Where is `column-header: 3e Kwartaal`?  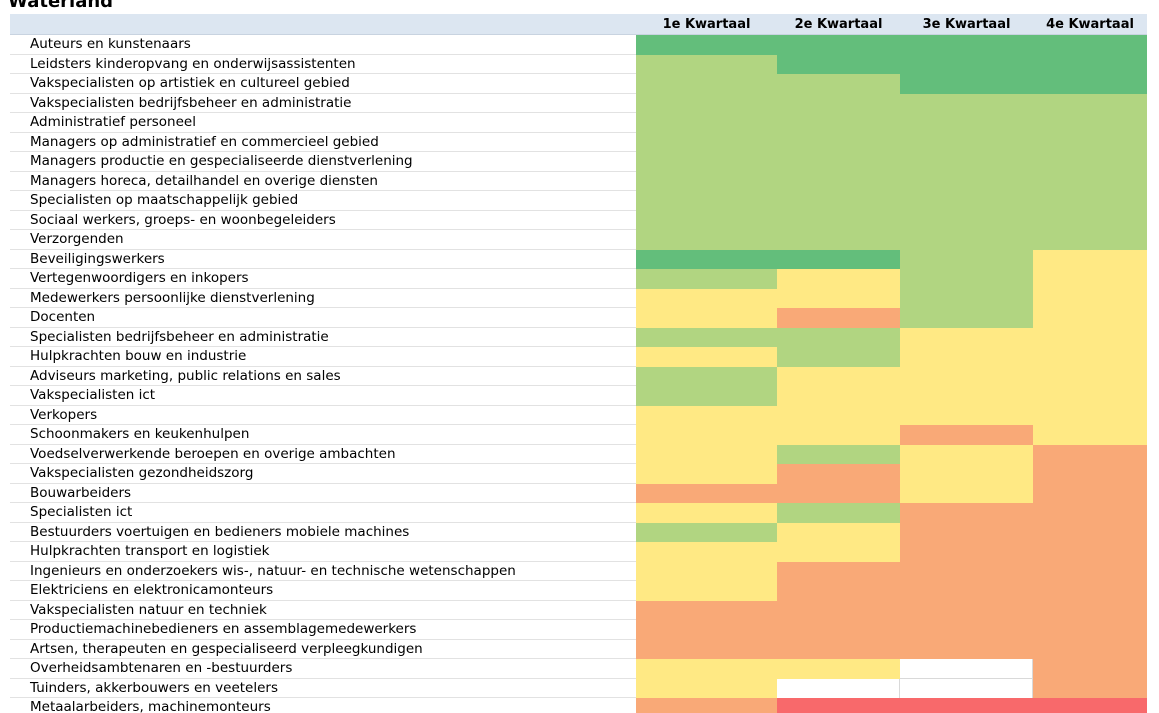
column-header: 3e Kwartaal is located at coordinates (966, 24).